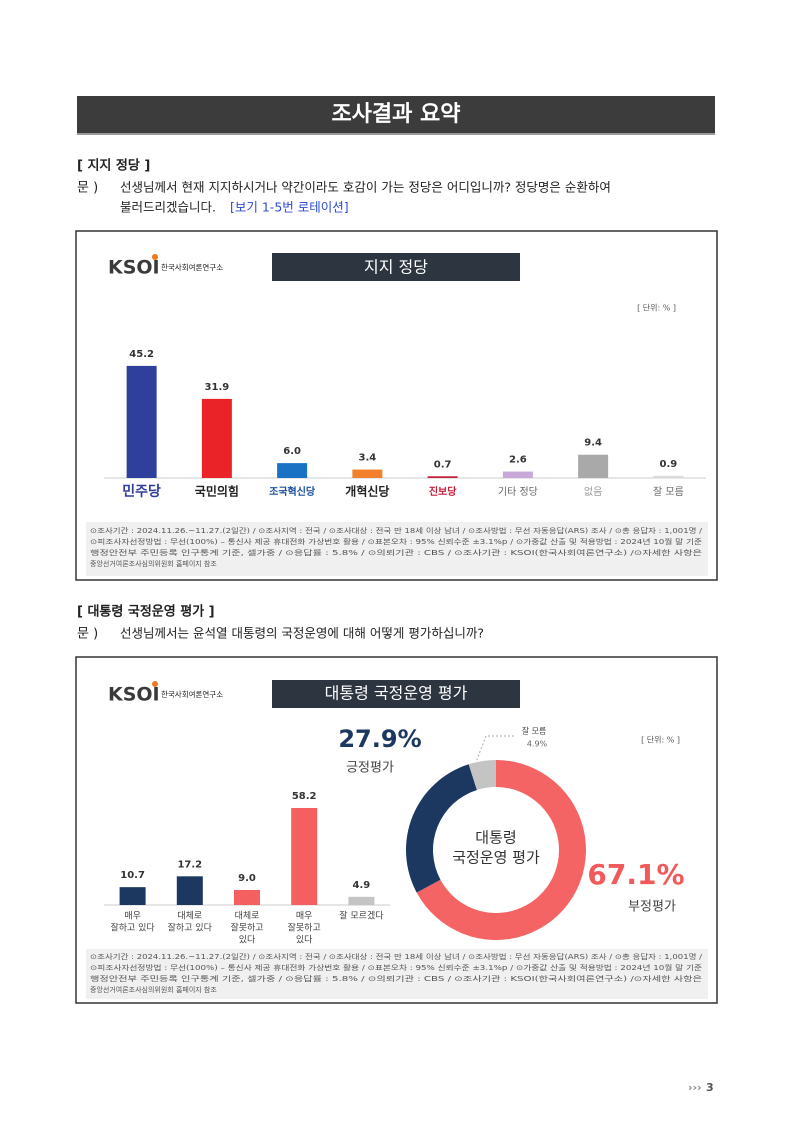 The width and height of the screenshot is (793, 1121). What do you see at coordinates (495, 838) in the screenshot?
I see `center-label: 대통령` at bounding box center [495, 838].